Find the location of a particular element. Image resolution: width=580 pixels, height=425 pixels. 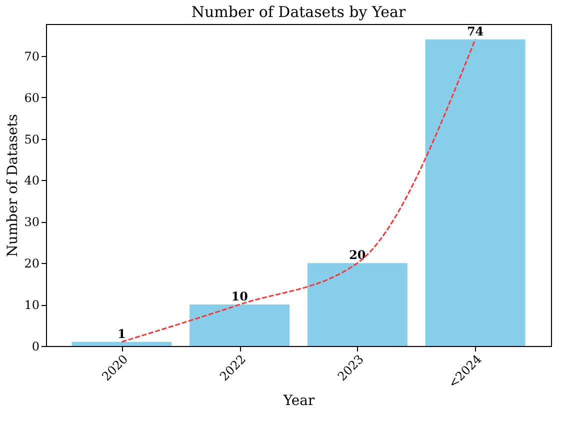

data-label: 1 is located at coordinates (122, 333).